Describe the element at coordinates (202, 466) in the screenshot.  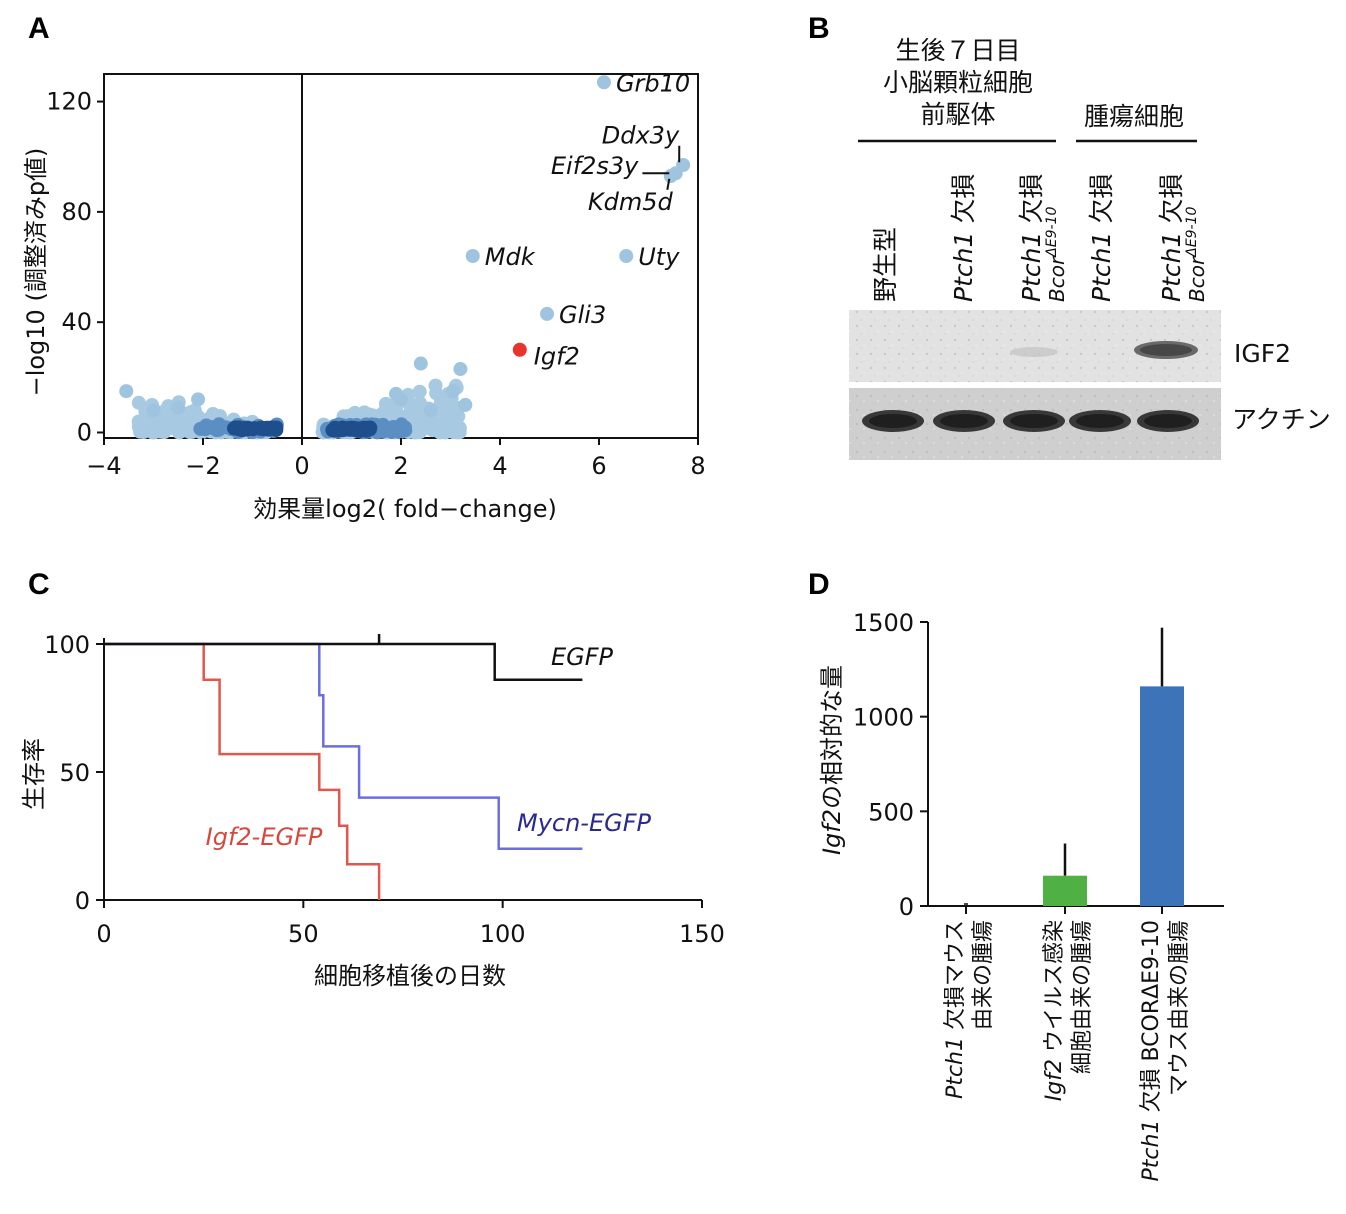
I see `volcano-x-tick-label: −2` at that location.